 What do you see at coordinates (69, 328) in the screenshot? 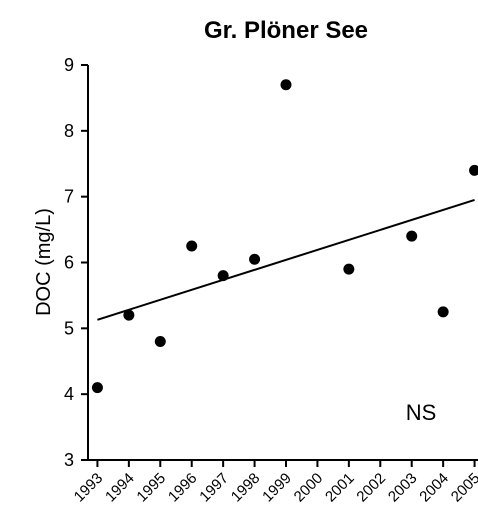
I see `y-tick-label: 5` at bounding box center [69, 328].